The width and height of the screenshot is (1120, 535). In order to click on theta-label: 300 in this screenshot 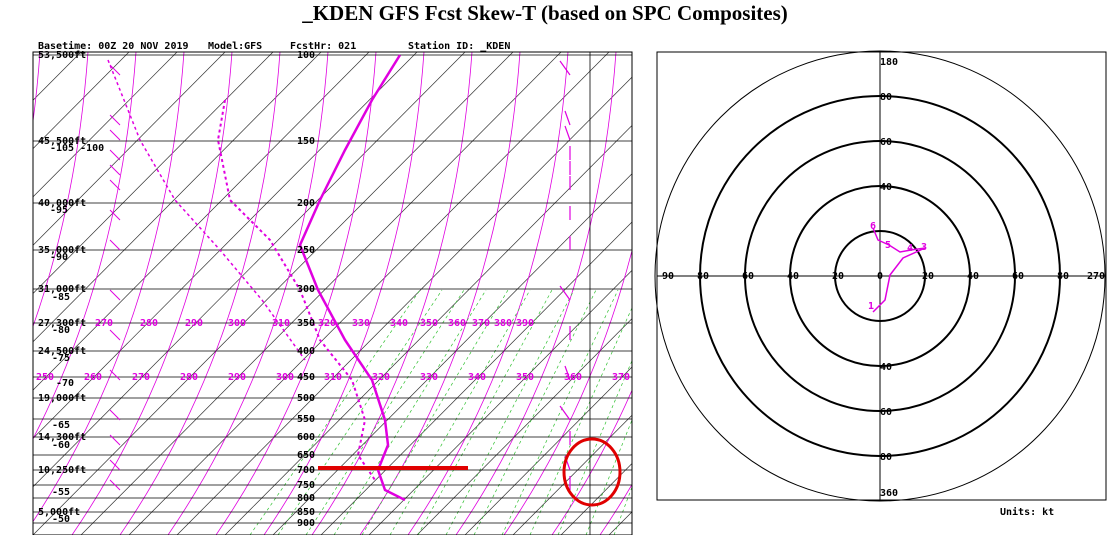, I will do `click(285, 377)`.